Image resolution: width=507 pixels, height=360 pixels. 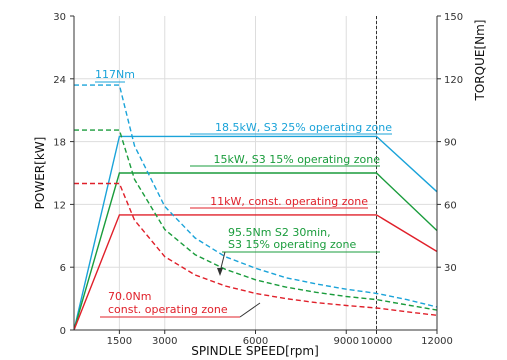 What do you see at coordinates (164, 341) in the screenshot?
I see `x-tick-label: 3000` at bounding box center [164, 341].